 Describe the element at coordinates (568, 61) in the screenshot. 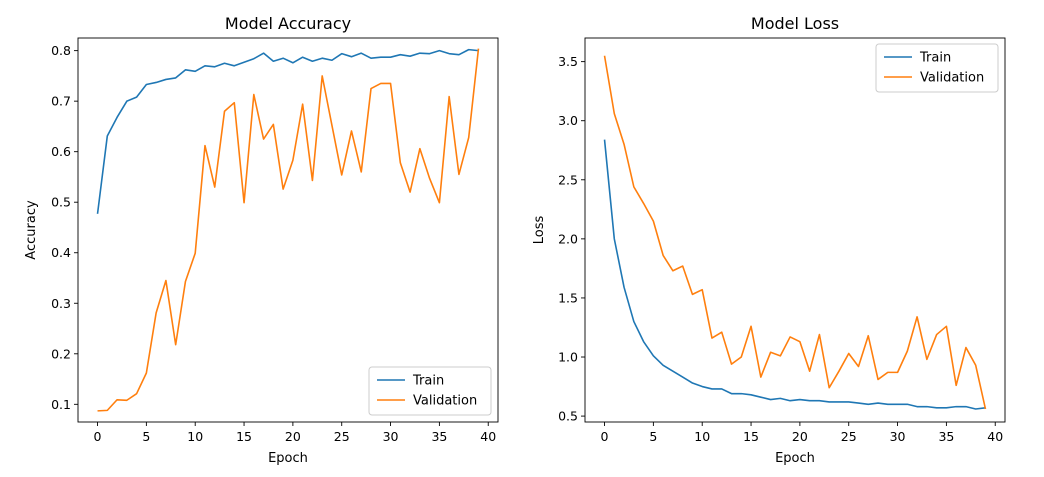

I see `y-tick-label: 3.5` at that location.